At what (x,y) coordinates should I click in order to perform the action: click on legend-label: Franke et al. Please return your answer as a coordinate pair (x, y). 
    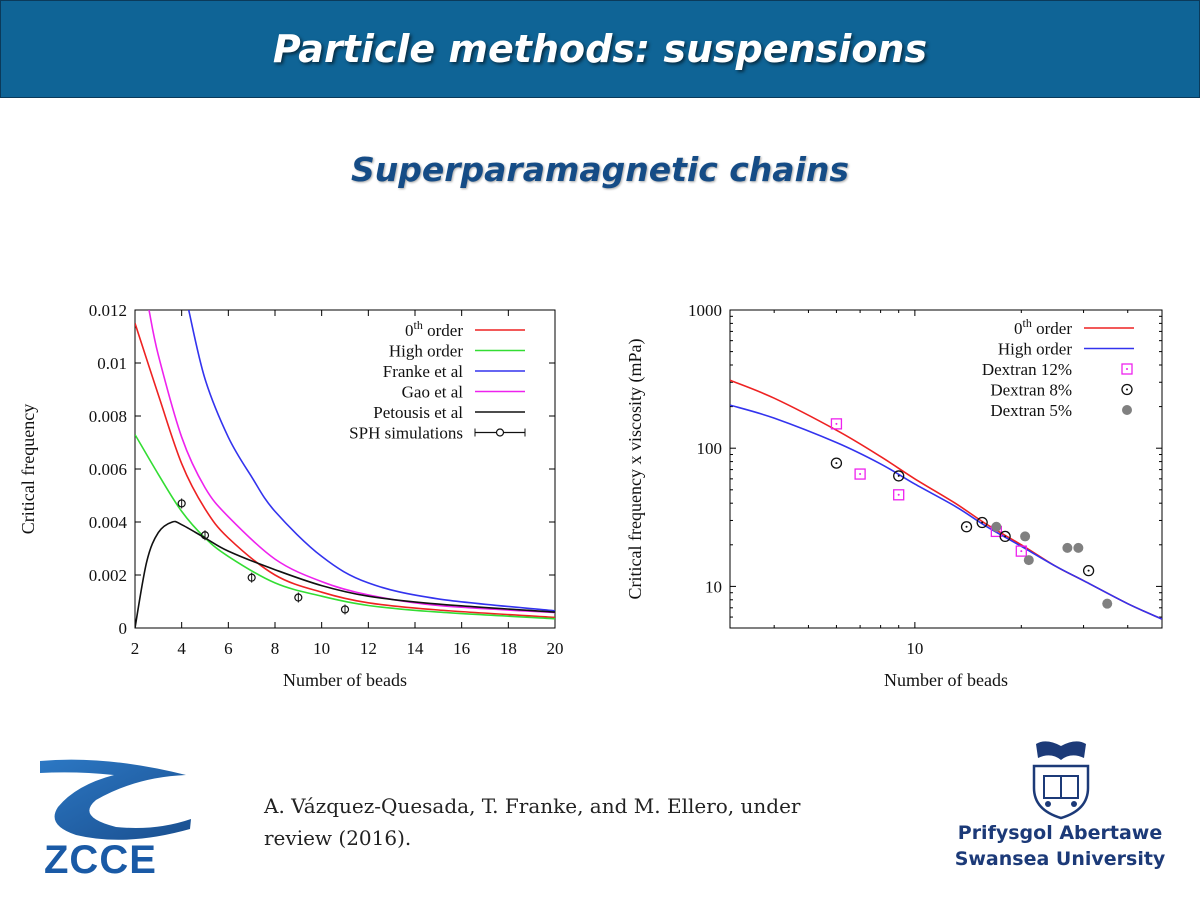
    Looking at the image, I should click on (423, 371).